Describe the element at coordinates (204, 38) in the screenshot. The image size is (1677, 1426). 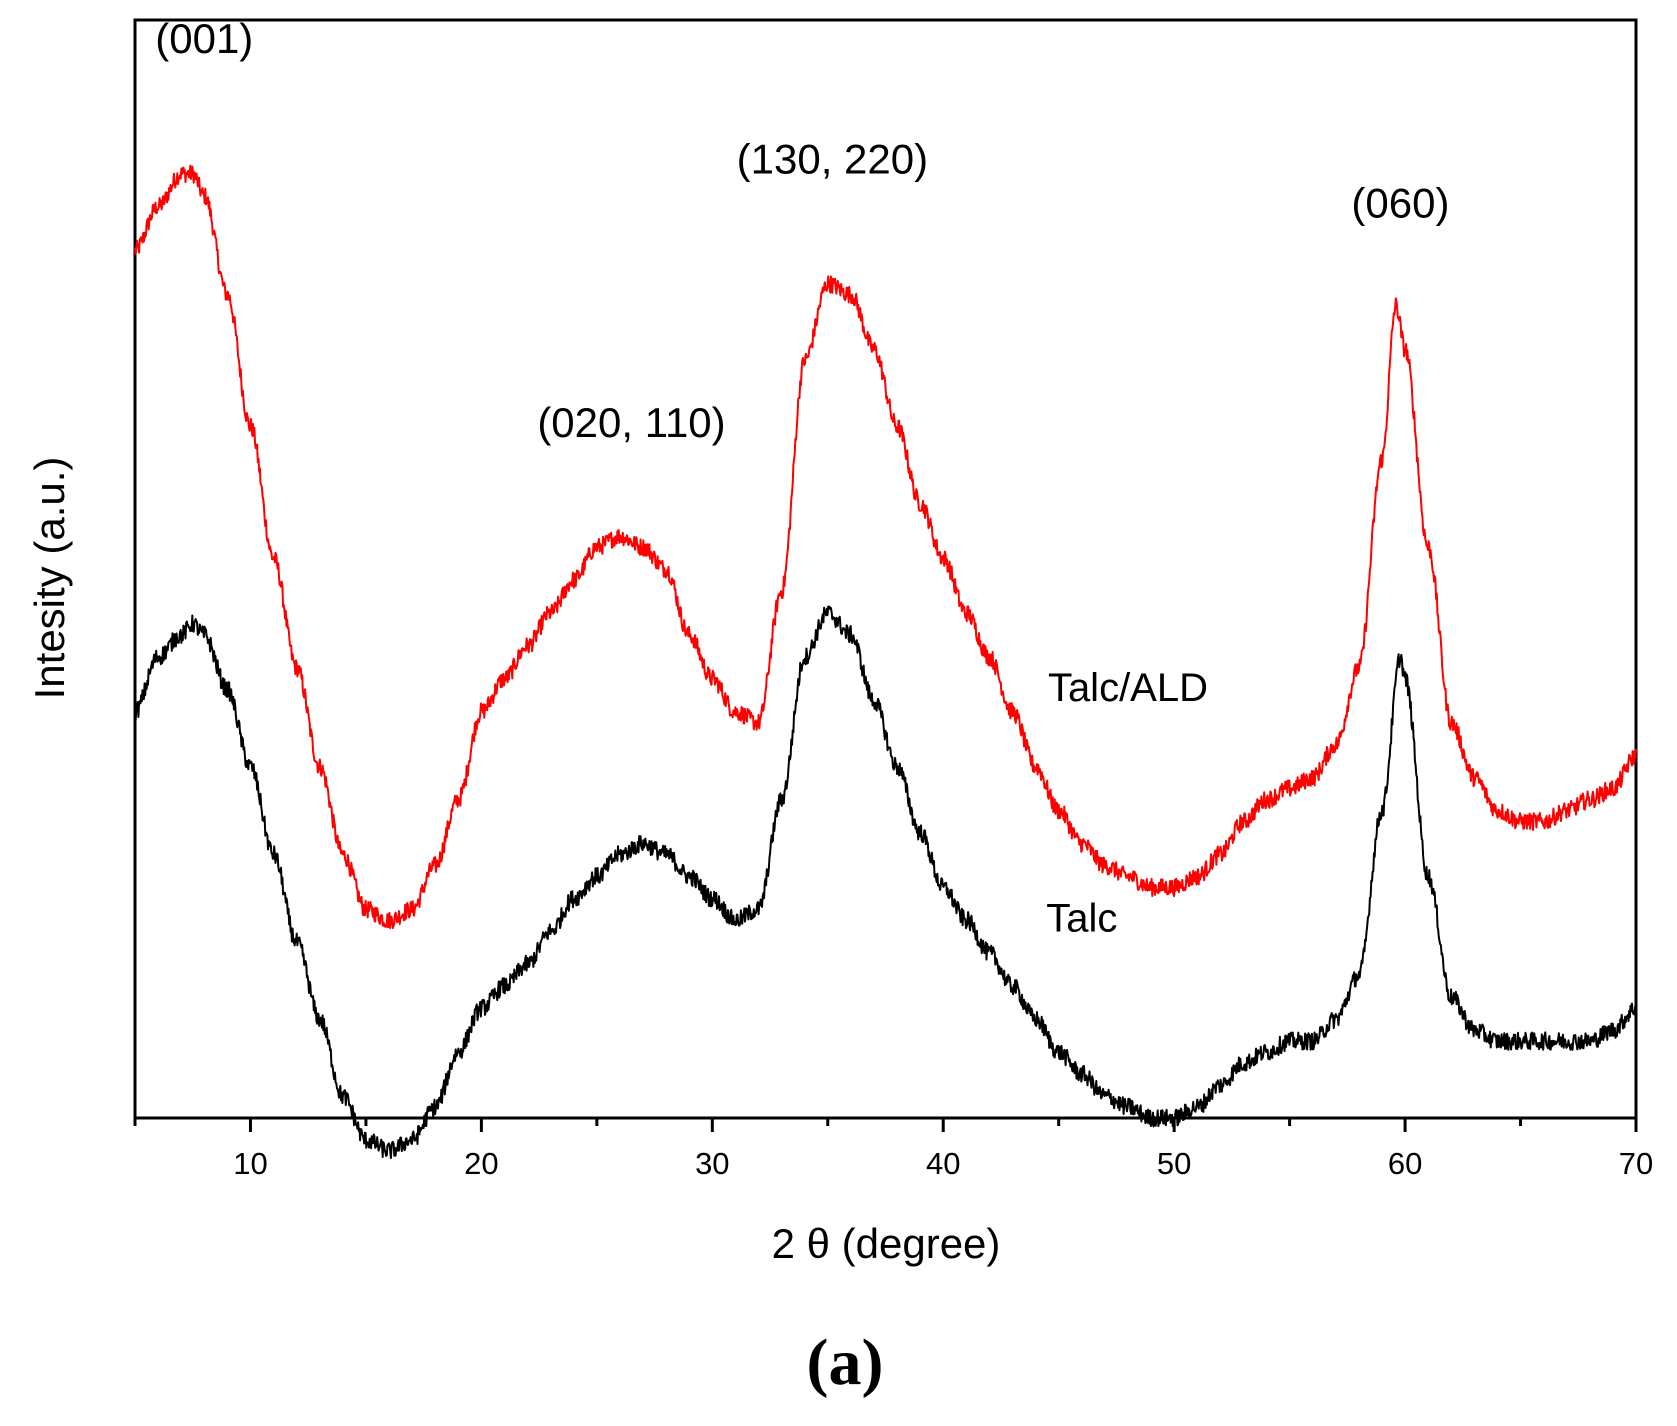
I see `peak-label: (001)` at that location.